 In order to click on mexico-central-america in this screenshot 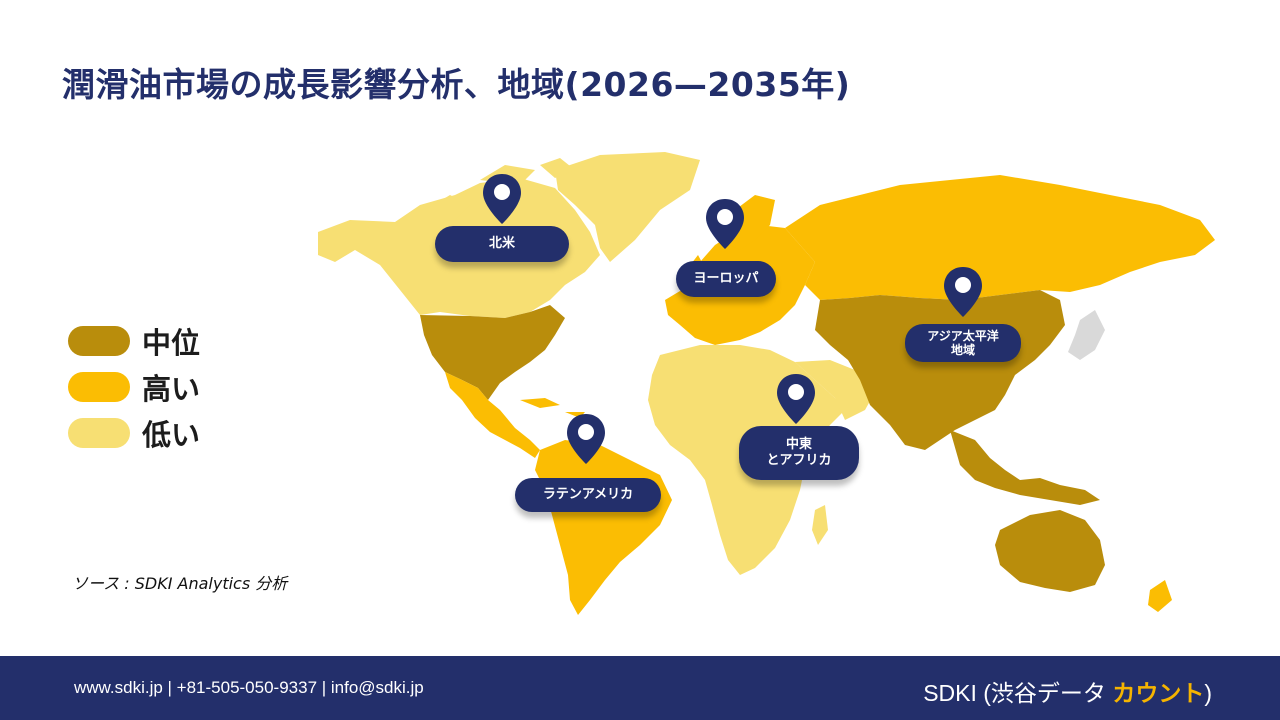, I will do `click(492, 415)`.